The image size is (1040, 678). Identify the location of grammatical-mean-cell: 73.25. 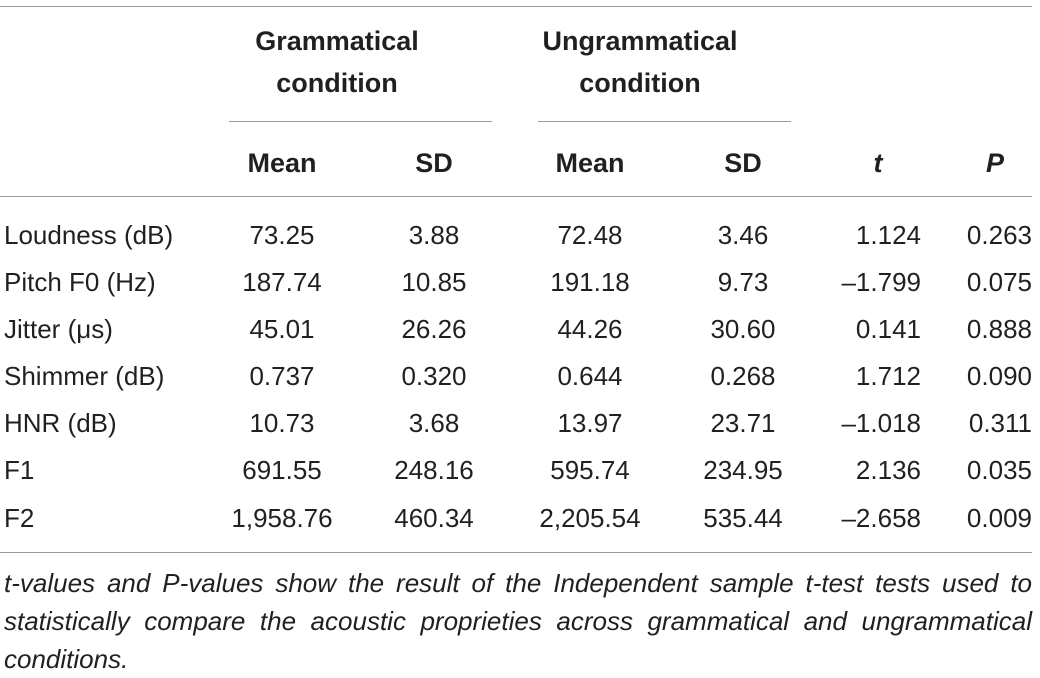
(282, 235).